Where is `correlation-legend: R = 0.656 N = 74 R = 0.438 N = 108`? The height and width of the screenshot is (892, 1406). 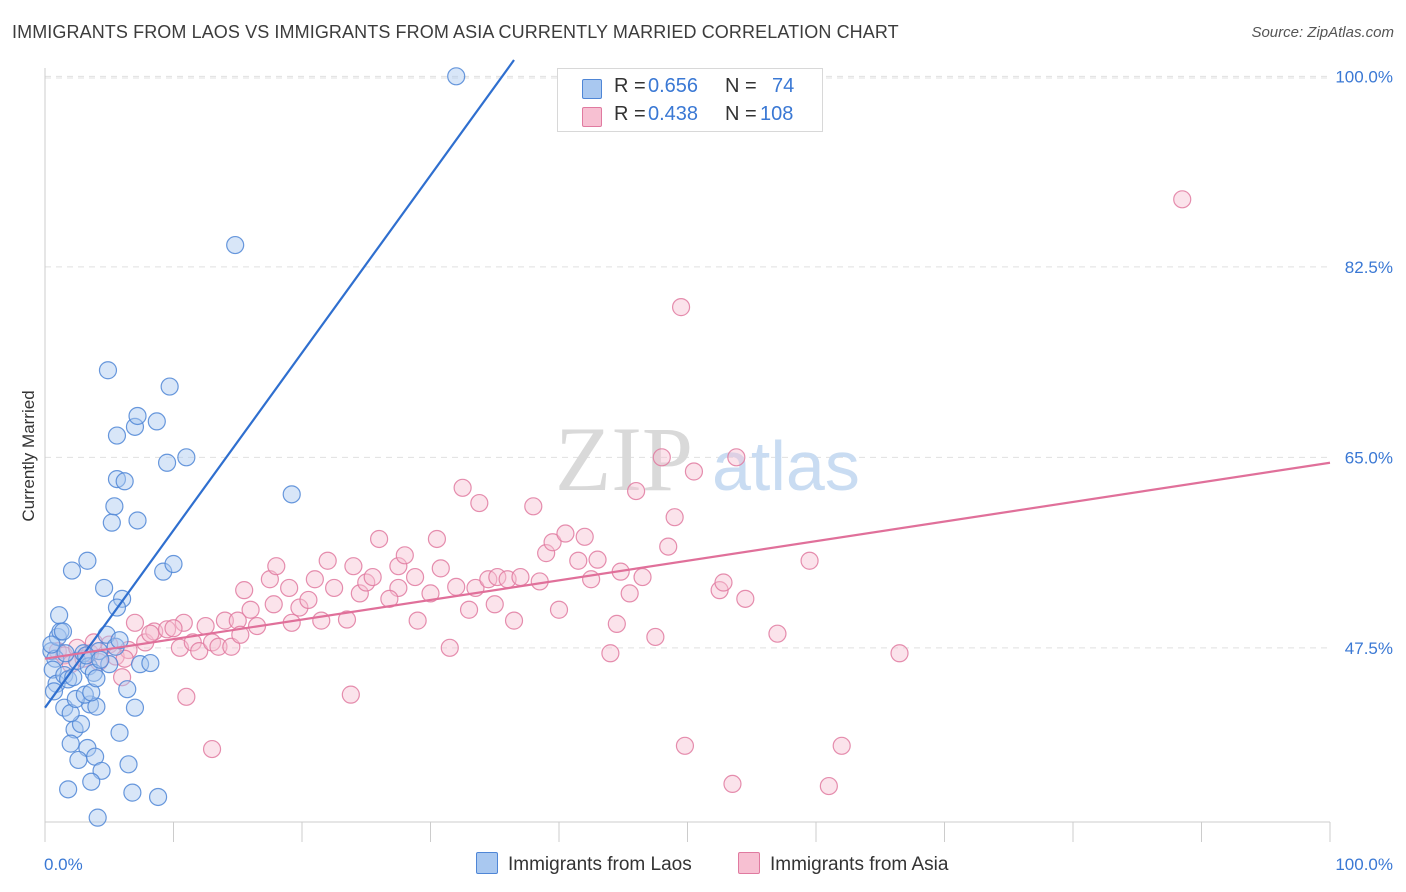 correlation-legend: R = 0.656 N = 74 R = 0.438 N = 108 is located at coordinates (690, 100).